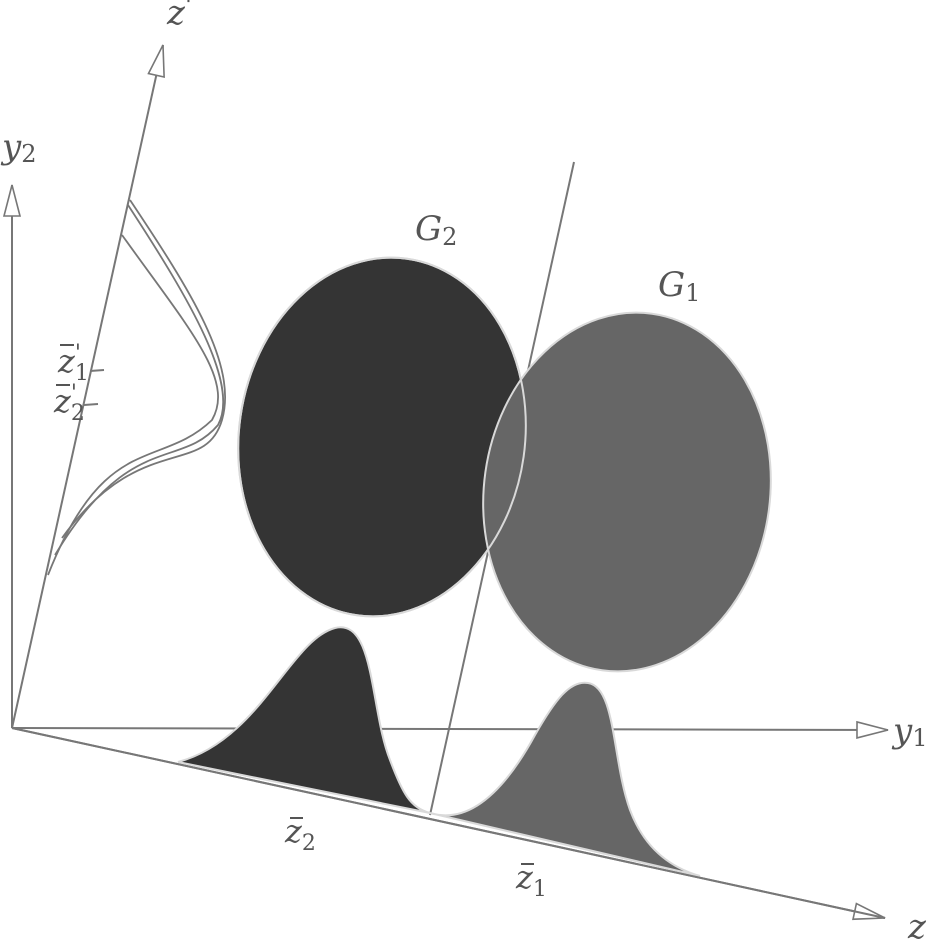 The image size is (930, 945). Describe the element at coordinates (540, 889) in the screenshot. I see `z1-mean-subscript: 1` at that location.